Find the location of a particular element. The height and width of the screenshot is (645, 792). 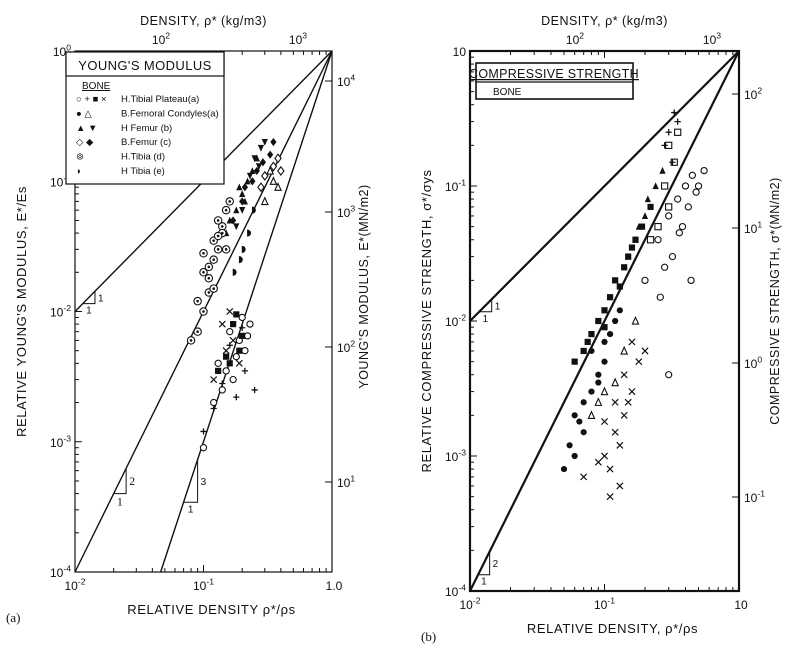

y-tick-label: 10 is located at coordinates (460, 52).